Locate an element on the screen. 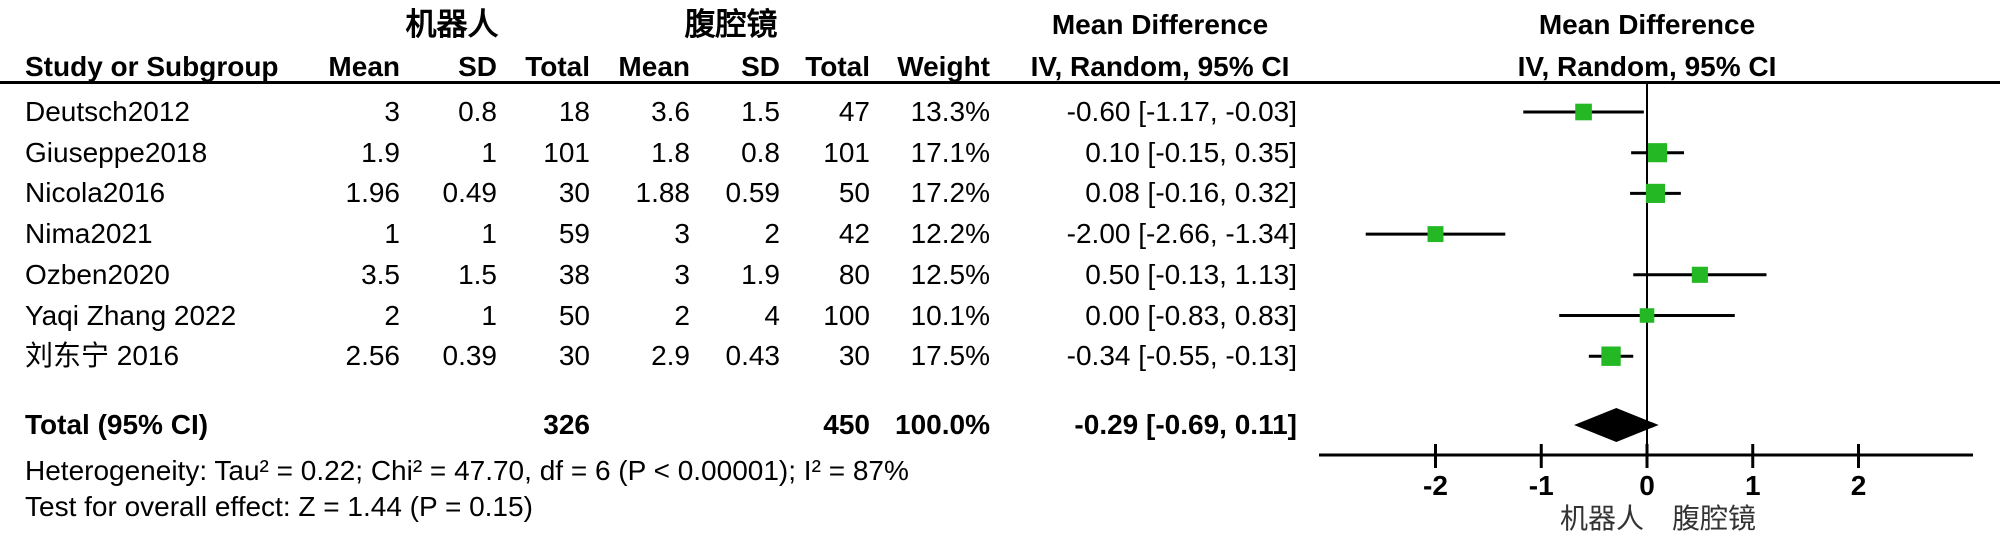  cell-ci_text: 0.00 [-0.83, 0.83] is located at coordinates (1191, 315).